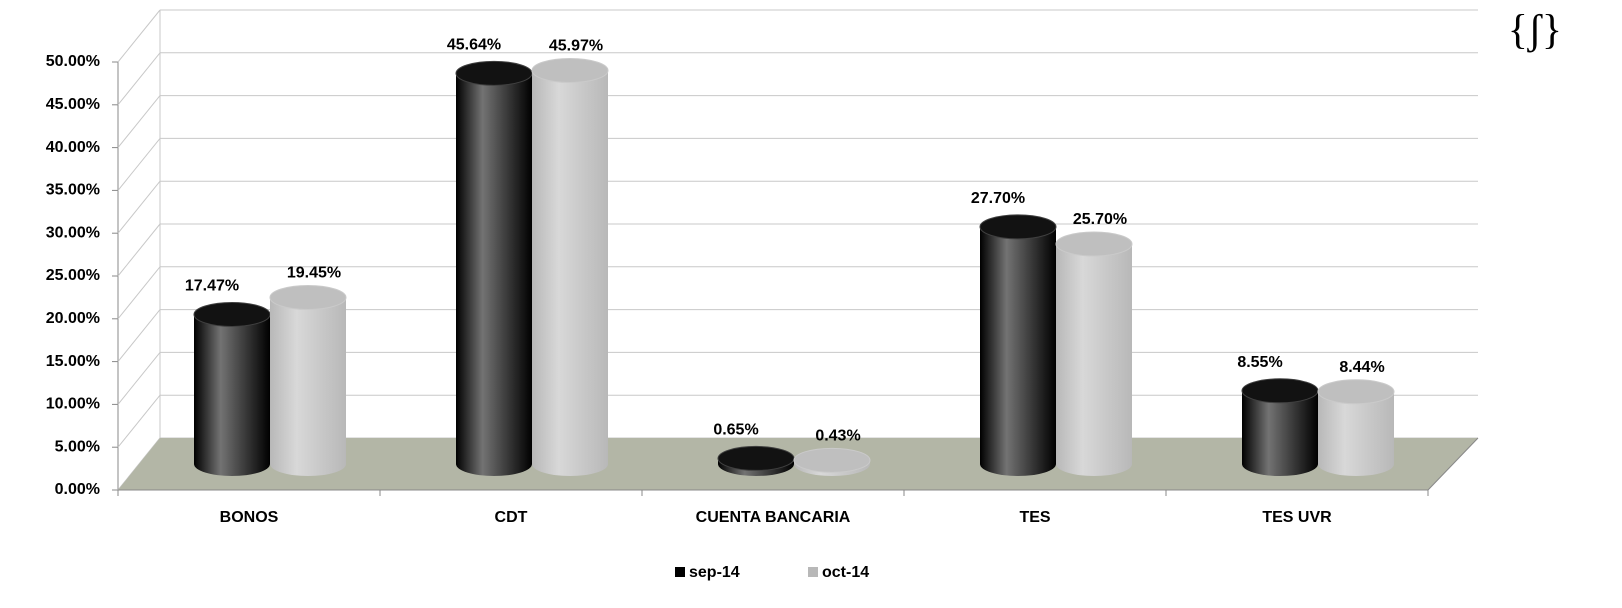  I want to click on x-tick-label: CDT, so click(511, 517).